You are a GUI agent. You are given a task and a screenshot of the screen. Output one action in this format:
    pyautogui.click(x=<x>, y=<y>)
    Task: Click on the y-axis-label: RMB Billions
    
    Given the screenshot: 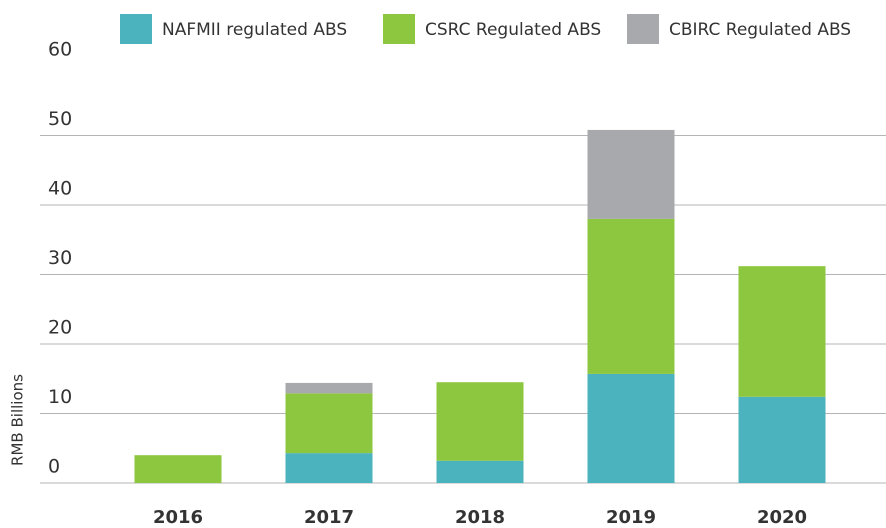 What is the action you would take?
    pyautogui.click(x=18, y=420)
    